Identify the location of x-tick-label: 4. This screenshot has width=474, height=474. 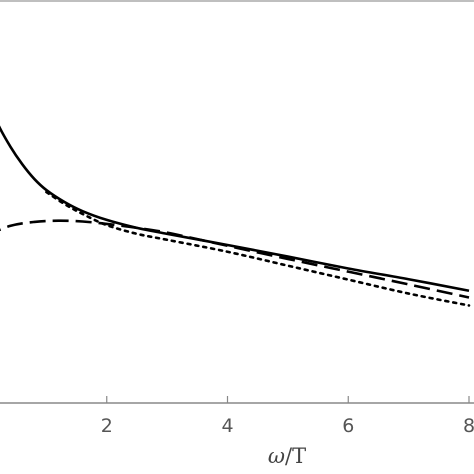
(227, 426).